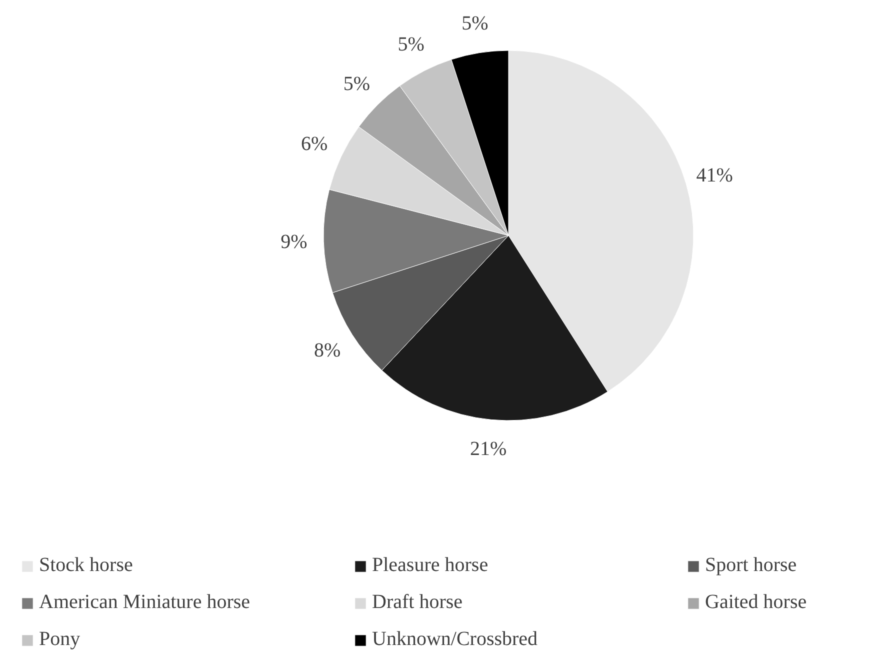 This screenshot has height=656, width=876. Describe the element at coordinates (314, 144) in the screenshot. I see `data-label: 6%` at that location.